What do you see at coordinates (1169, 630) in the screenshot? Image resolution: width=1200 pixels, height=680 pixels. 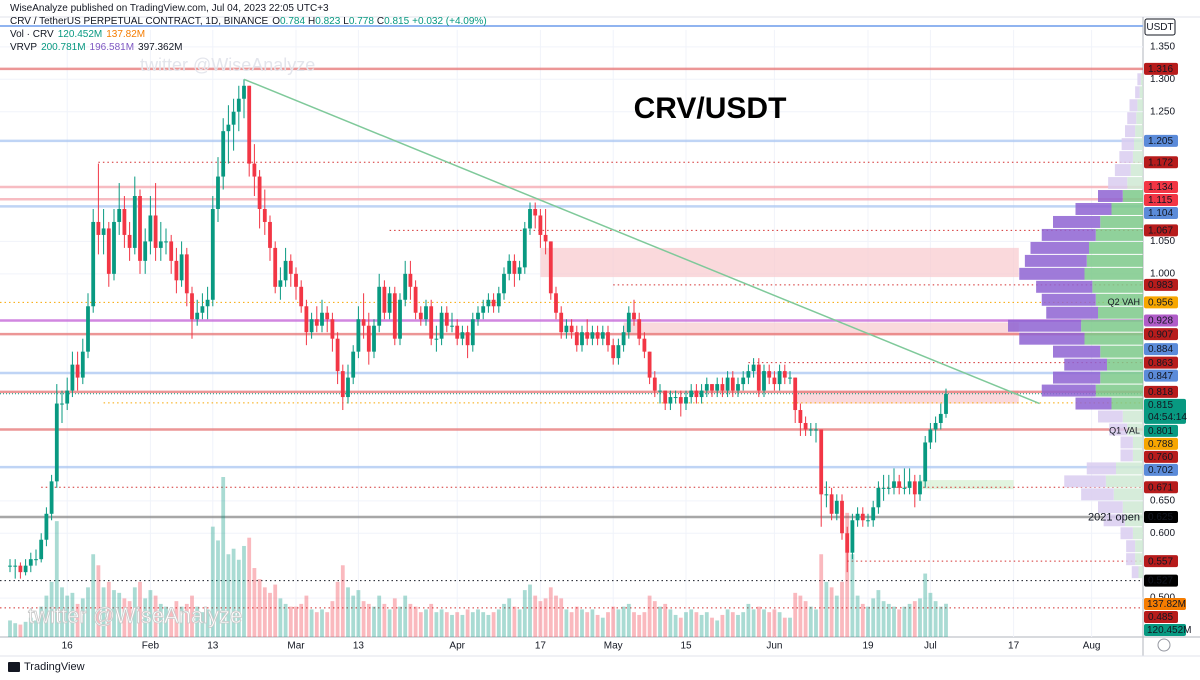 I see `volume-flag-label: 120.452M` at bounding box center [1169, 630].